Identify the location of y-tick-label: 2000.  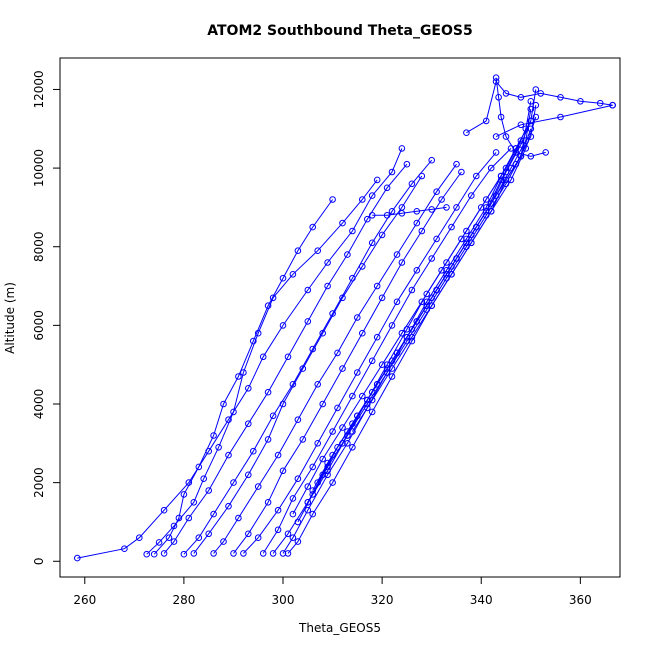
(39, 482).